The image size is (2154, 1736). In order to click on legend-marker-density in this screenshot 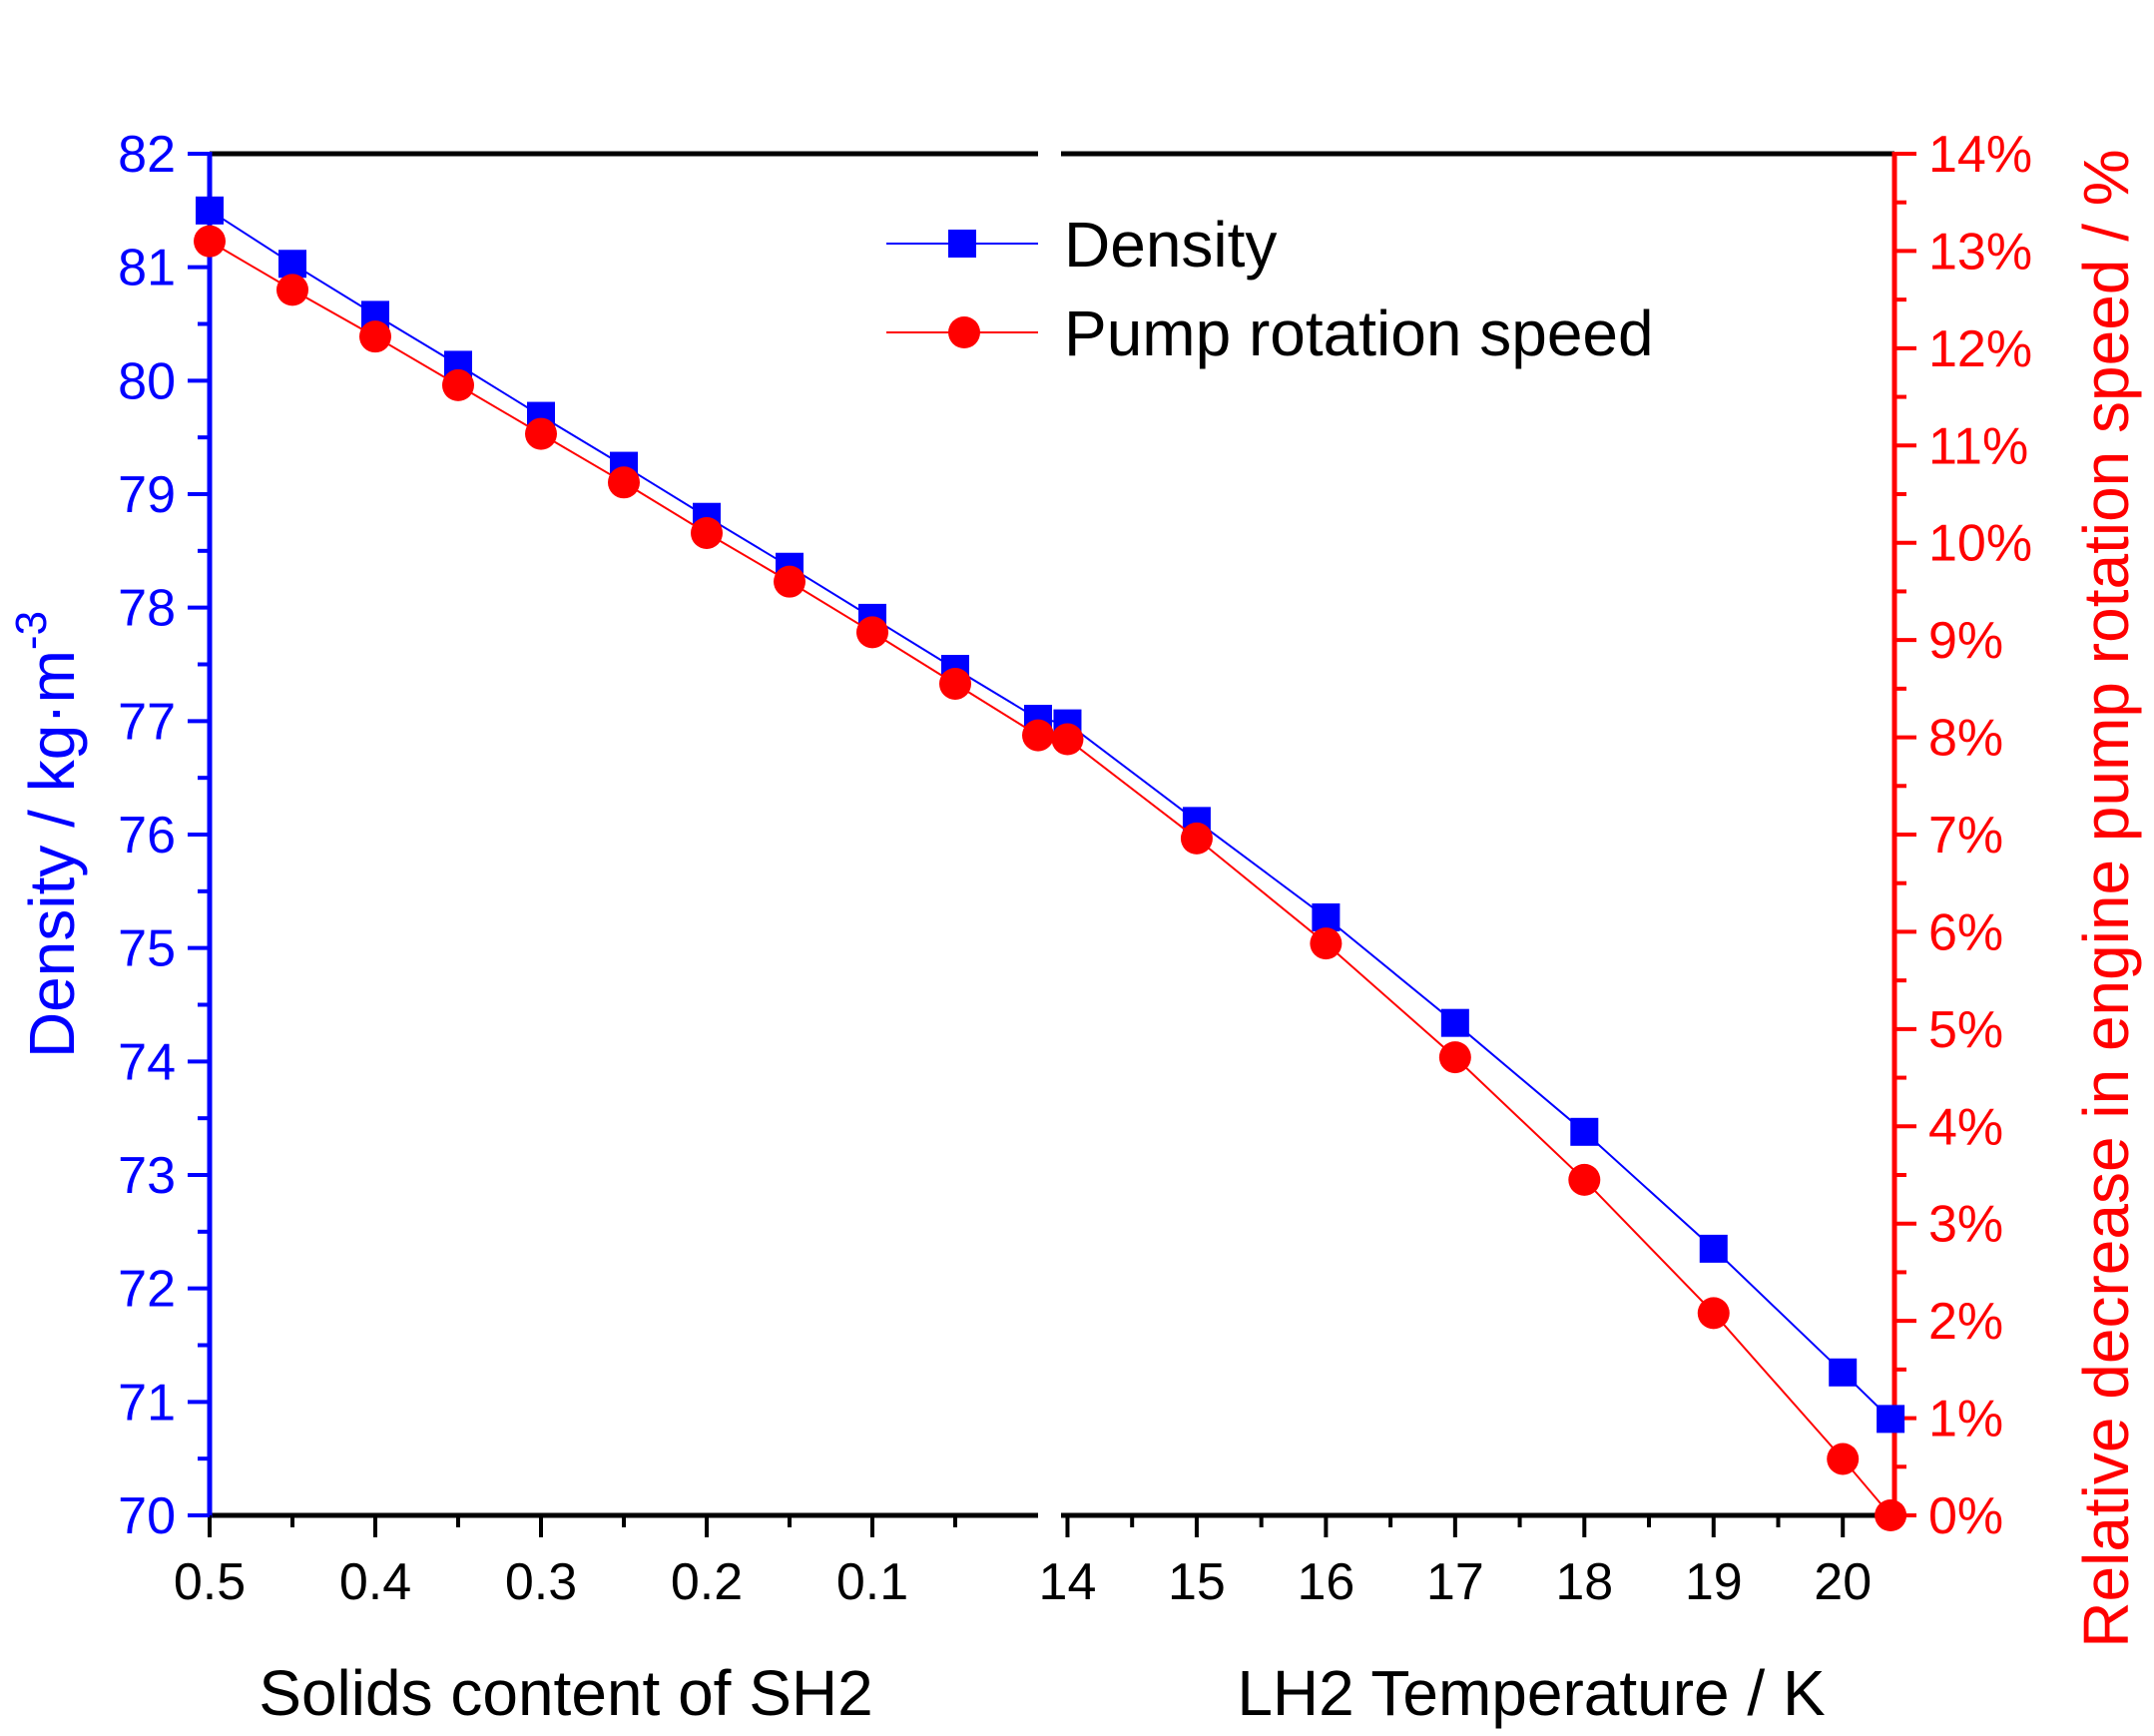, I will do `click(962, 244)`.